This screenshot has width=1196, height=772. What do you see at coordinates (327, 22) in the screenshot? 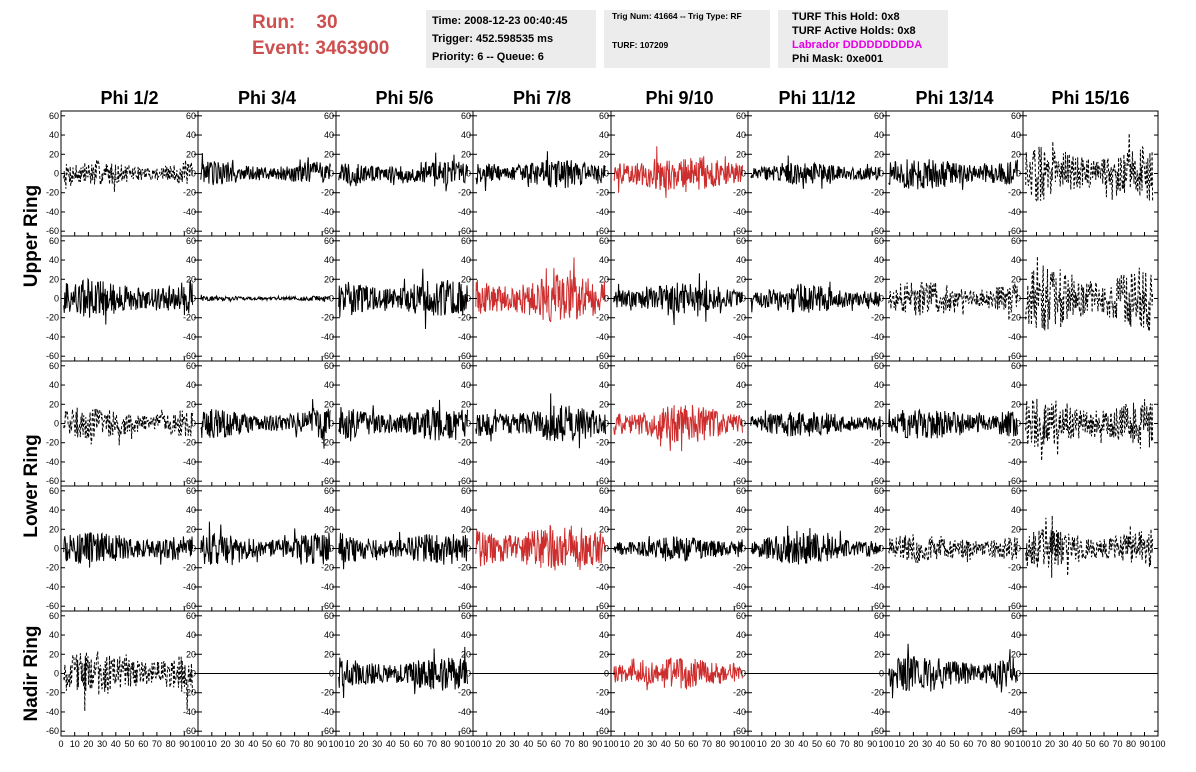
I see `run-value: 30` at bounding box center [327, 22].